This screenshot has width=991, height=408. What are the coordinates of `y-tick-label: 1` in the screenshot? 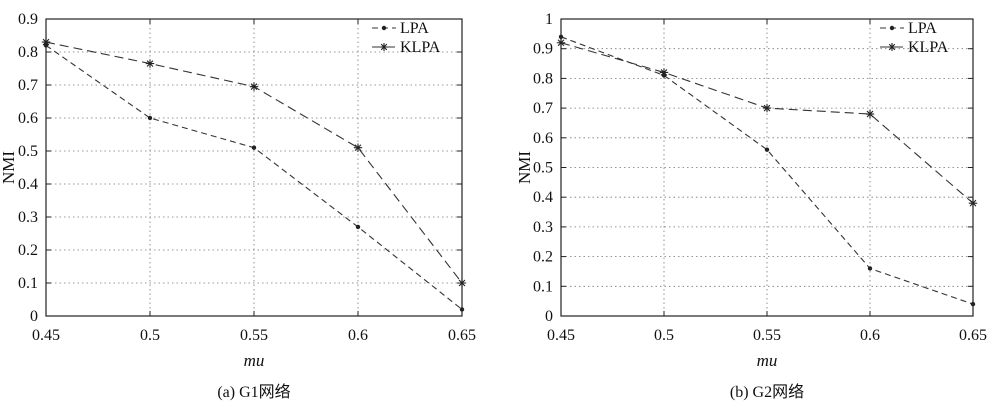 It's located at (549, 19).